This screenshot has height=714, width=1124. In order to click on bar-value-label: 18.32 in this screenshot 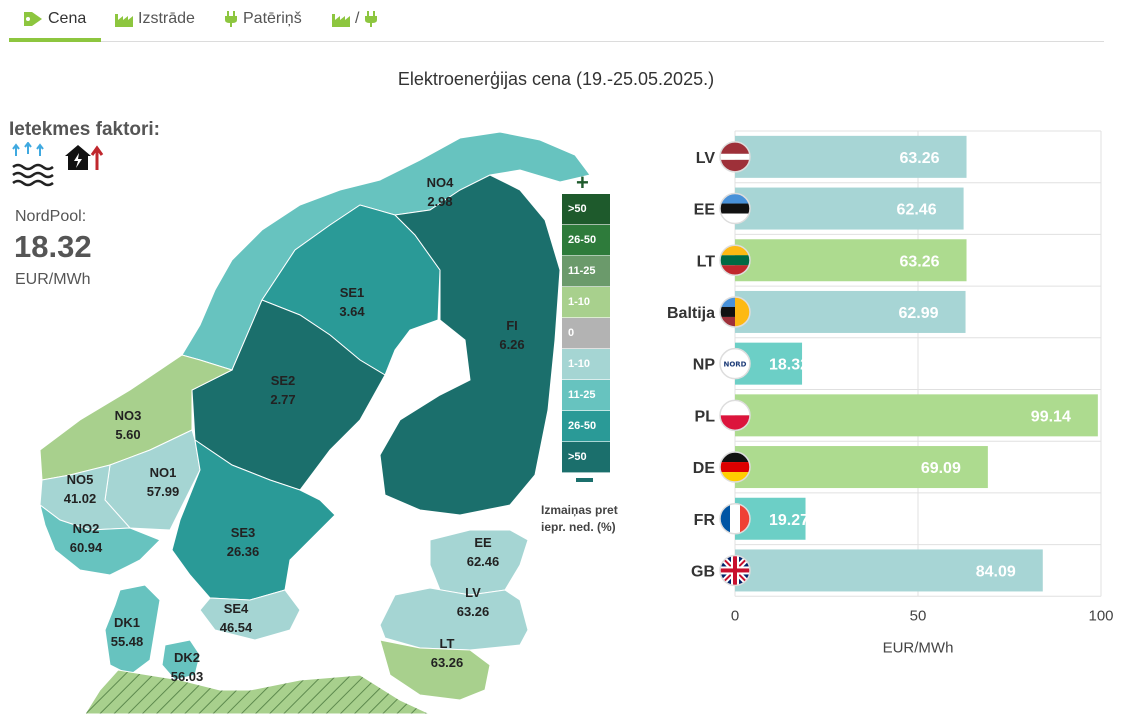, I will do `click(789, 365)`.